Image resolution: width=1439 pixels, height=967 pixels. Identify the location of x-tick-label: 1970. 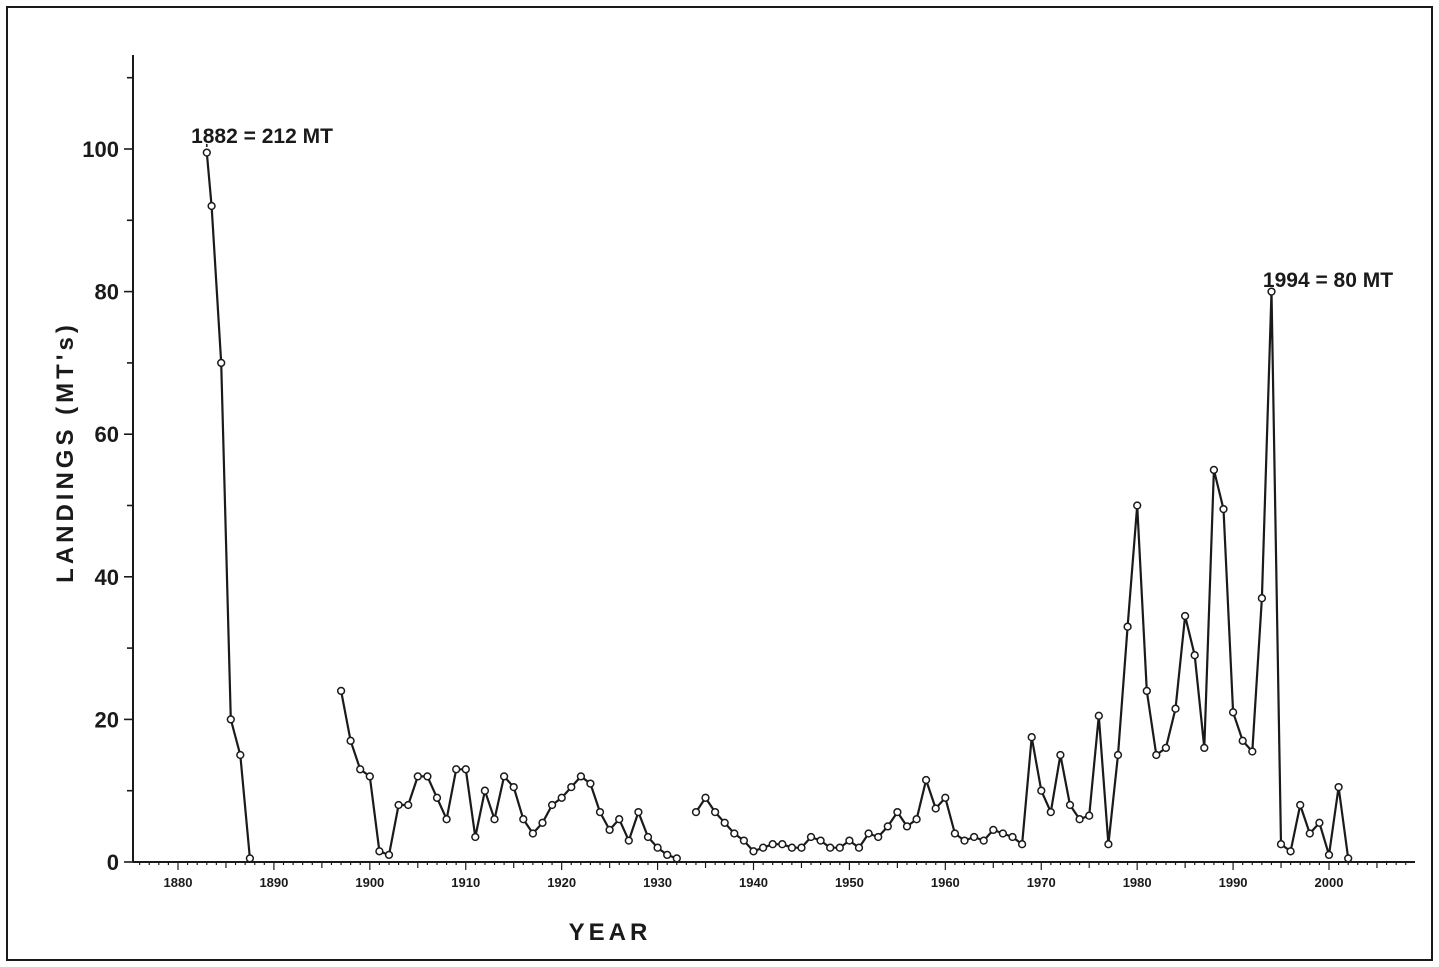
(1041, 882).